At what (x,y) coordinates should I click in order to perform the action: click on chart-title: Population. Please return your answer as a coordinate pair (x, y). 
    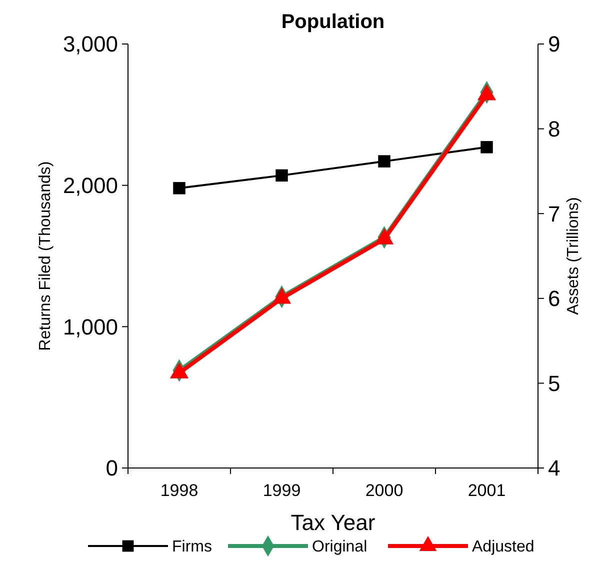
    Looking at the image, I should click on (333, 22).